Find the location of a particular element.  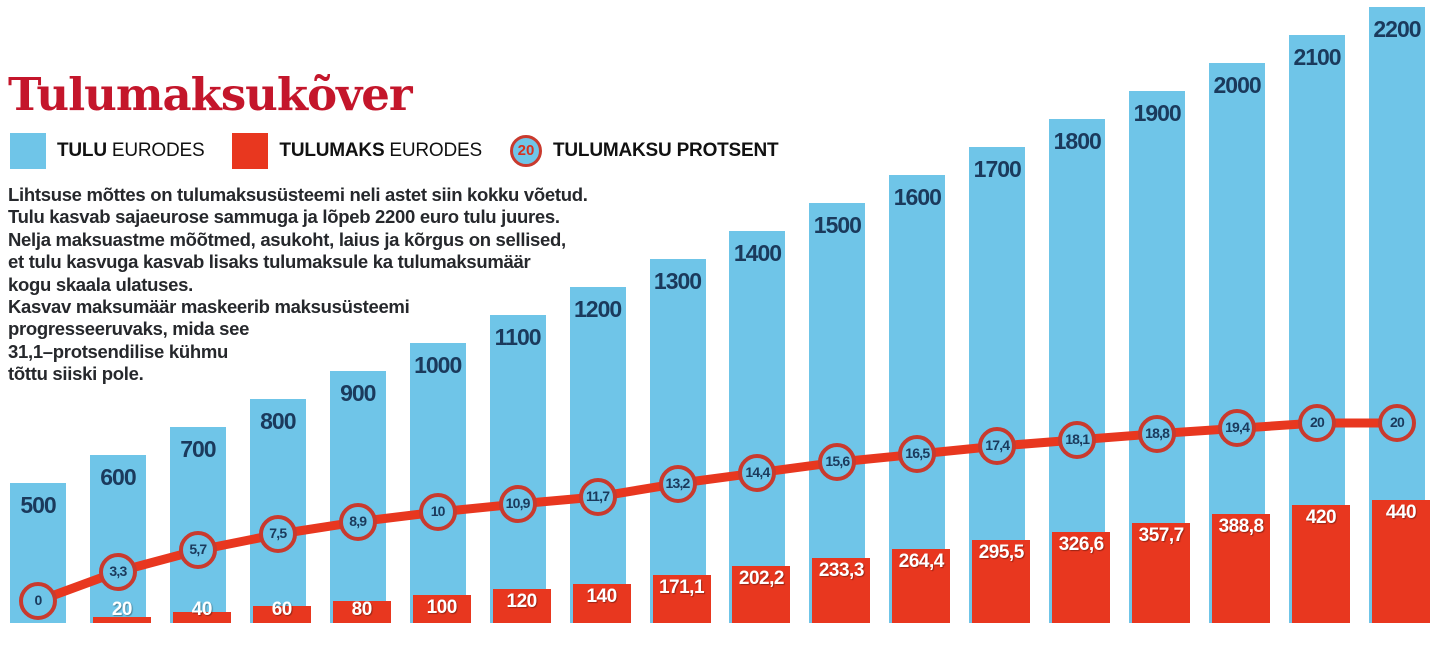

income-bar: 700 is located at coordinates (197, 525).